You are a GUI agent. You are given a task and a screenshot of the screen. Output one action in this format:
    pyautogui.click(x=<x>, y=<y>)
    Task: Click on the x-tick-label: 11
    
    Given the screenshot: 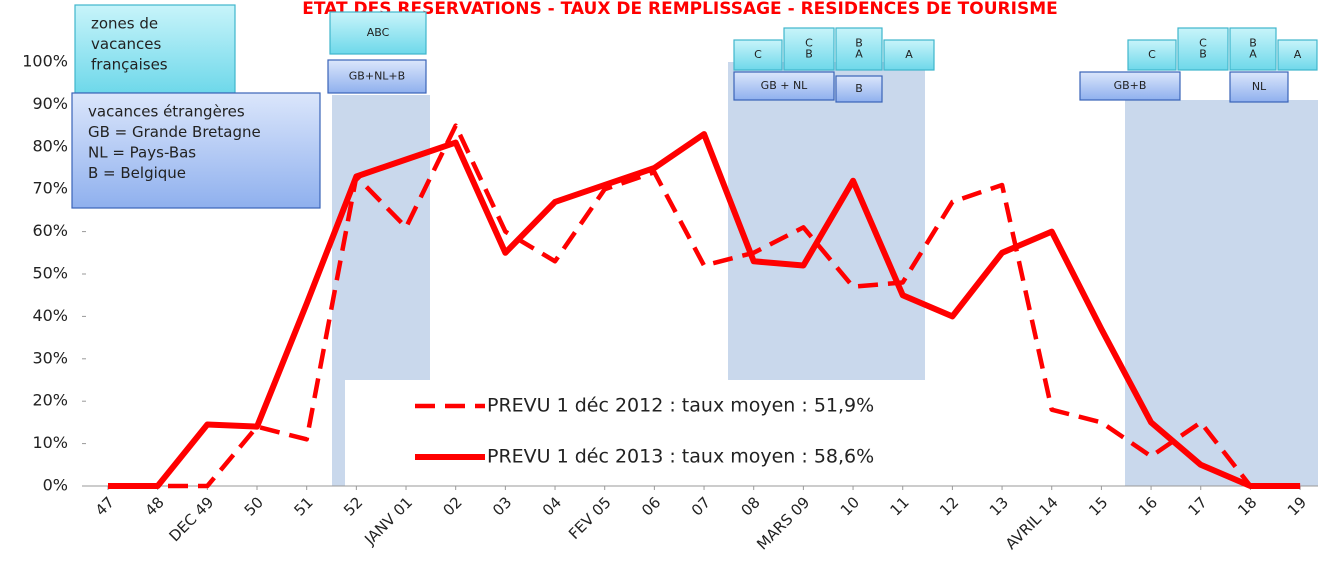 What is the action you would take?
    pyautogui.click(x=900, y=506)
    